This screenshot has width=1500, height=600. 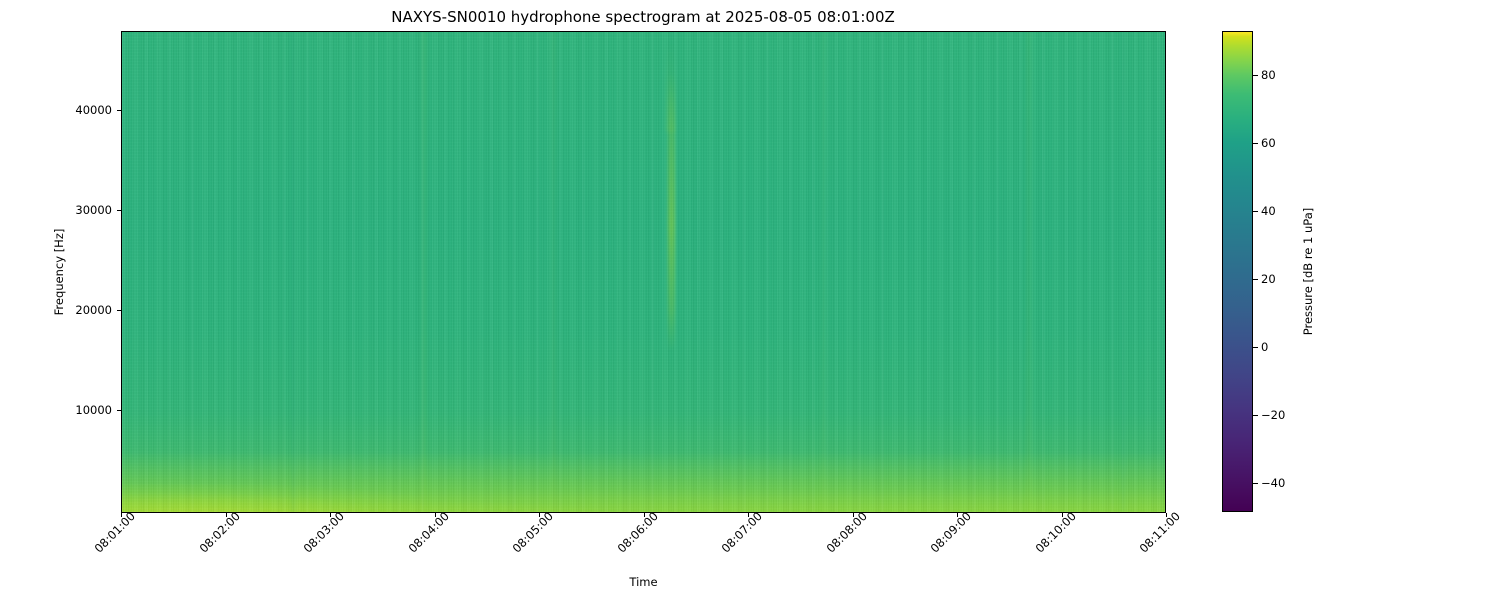 I want to click on vertical-darkening-a, so click(x=293, y=272).